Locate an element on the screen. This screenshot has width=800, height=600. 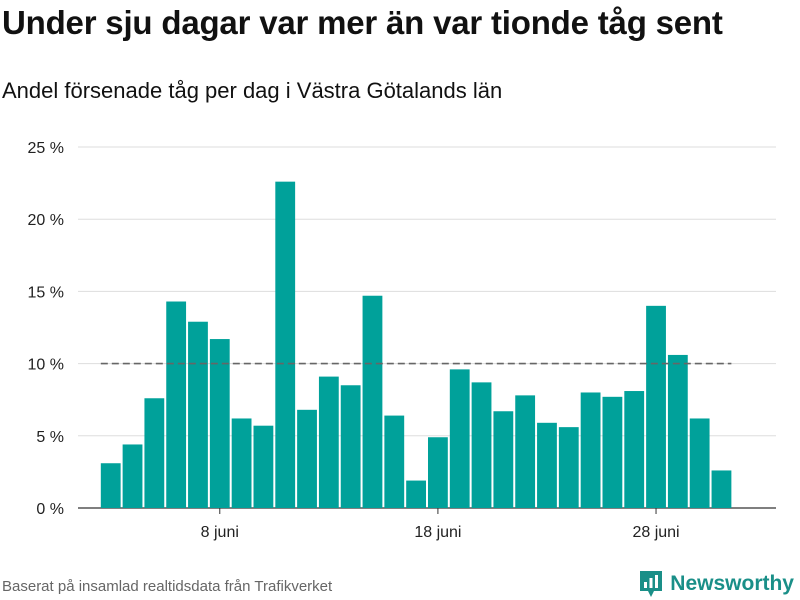
x-tick-label: 18 juni is located at coordinates (437, 532).